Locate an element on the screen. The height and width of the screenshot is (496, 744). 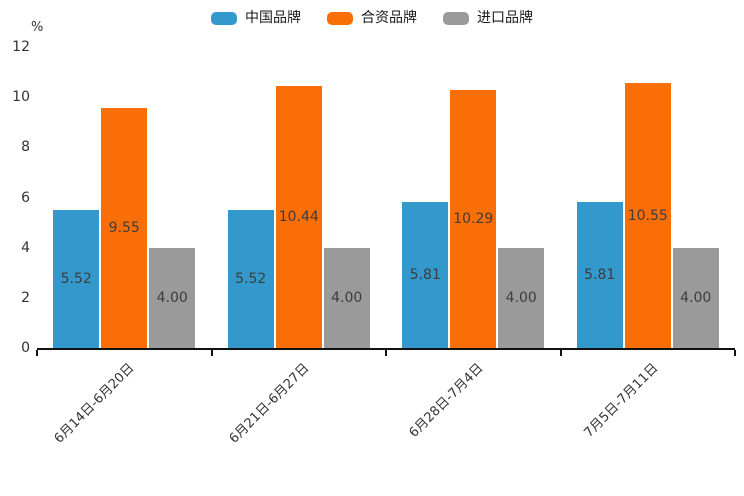
bar-value-label: 10.29 is located at coordinates (473, 218).